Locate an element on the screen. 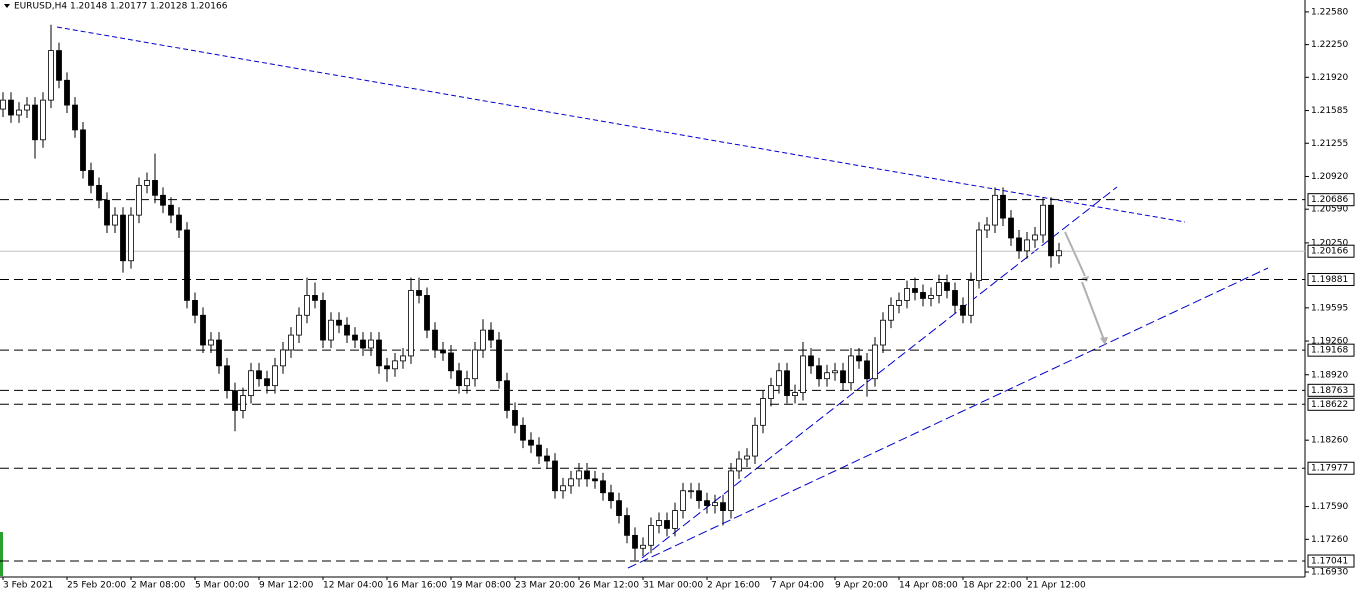 Image resolution: width=1358 pixels, height=595 pixels. price-label: 1.17041 is located at coordinates (1329, 562).